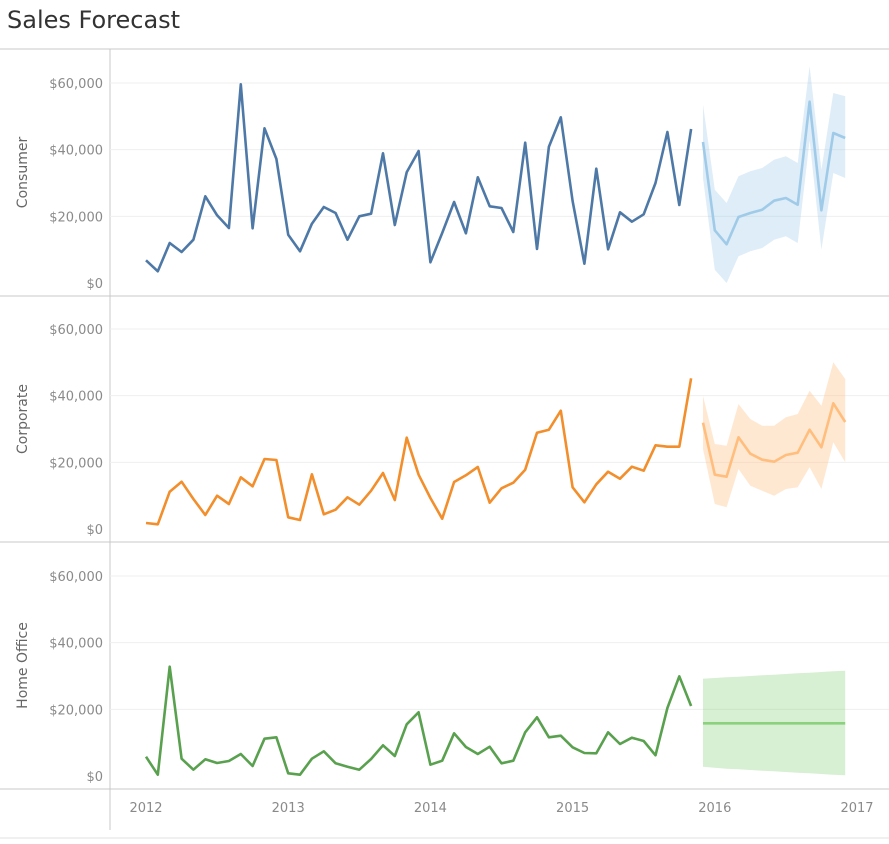 This screenshot has width=889, height=844. Describe the element at coordinates (76, 710) in the screenshot. I see `home-office-y-tick-label: $20,000` at that location.